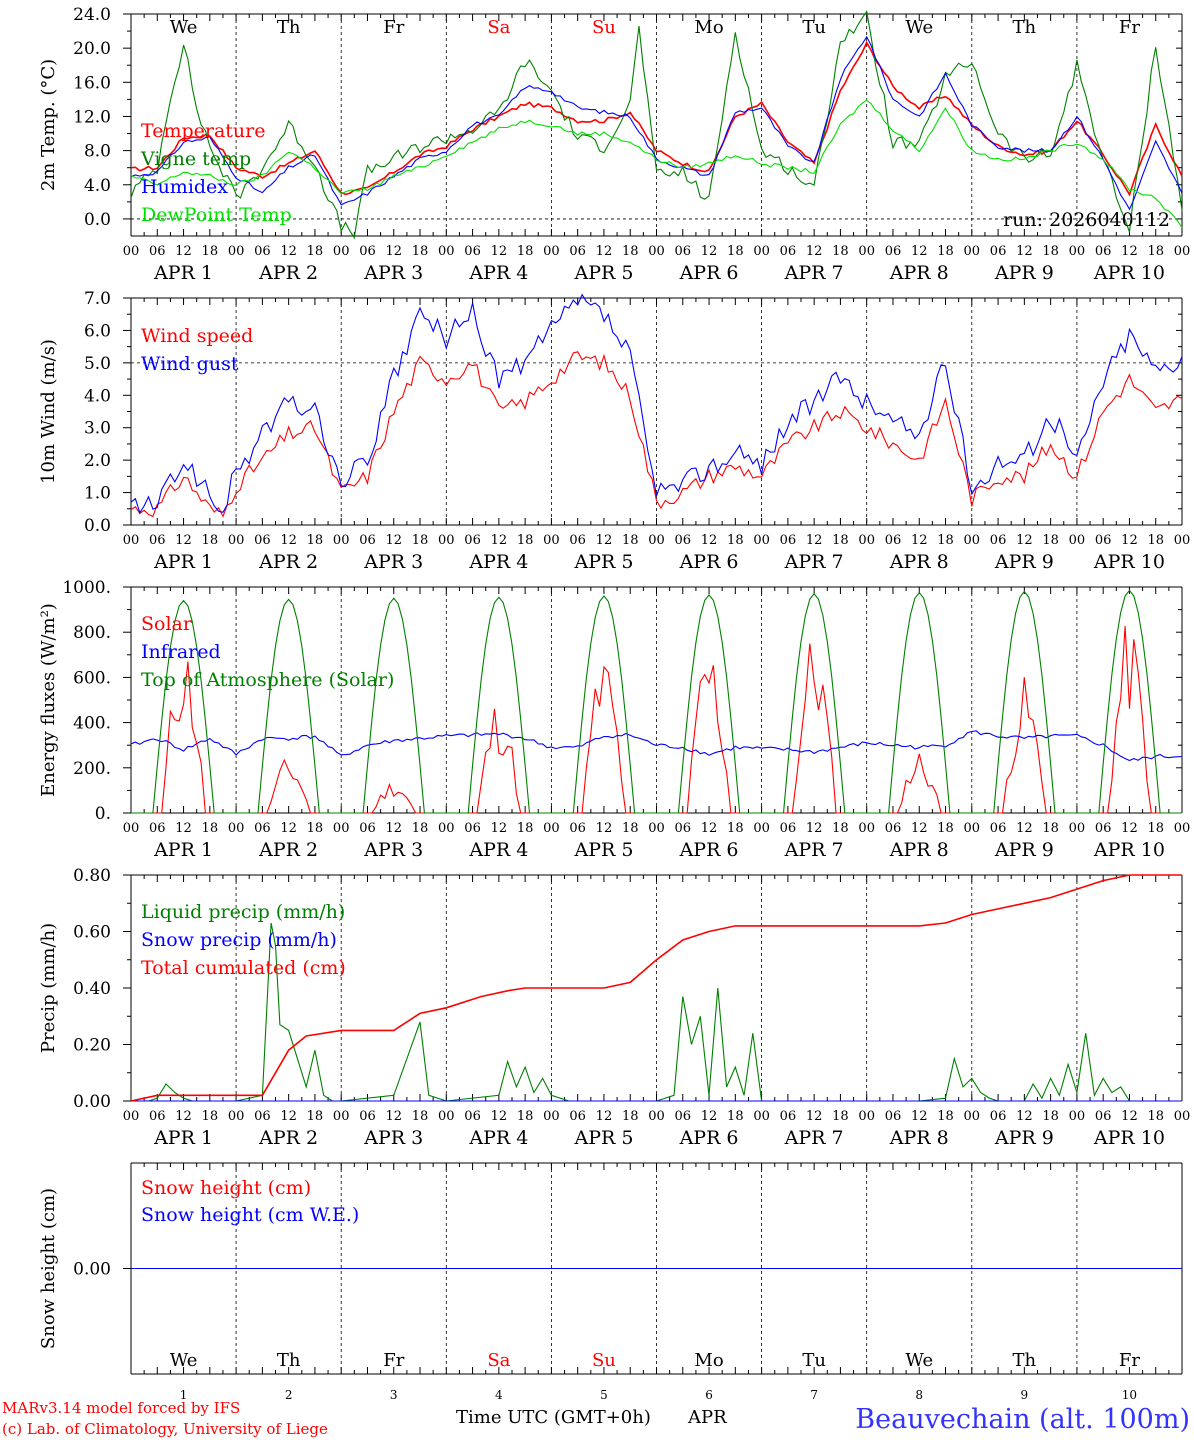 The image size is (1194, 1440). What do you see at coordinates (92, 1270) in the screenshot?
I see `y-tick-label: 0.00` at bounding box center [92, 1270].